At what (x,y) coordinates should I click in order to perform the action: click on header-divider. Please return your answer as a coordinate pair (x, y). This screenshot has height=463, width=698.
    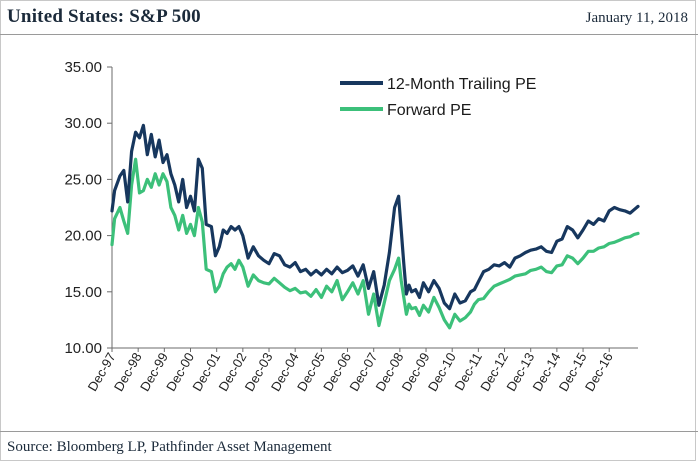
    Looking at the image, I should click on (349, 34).